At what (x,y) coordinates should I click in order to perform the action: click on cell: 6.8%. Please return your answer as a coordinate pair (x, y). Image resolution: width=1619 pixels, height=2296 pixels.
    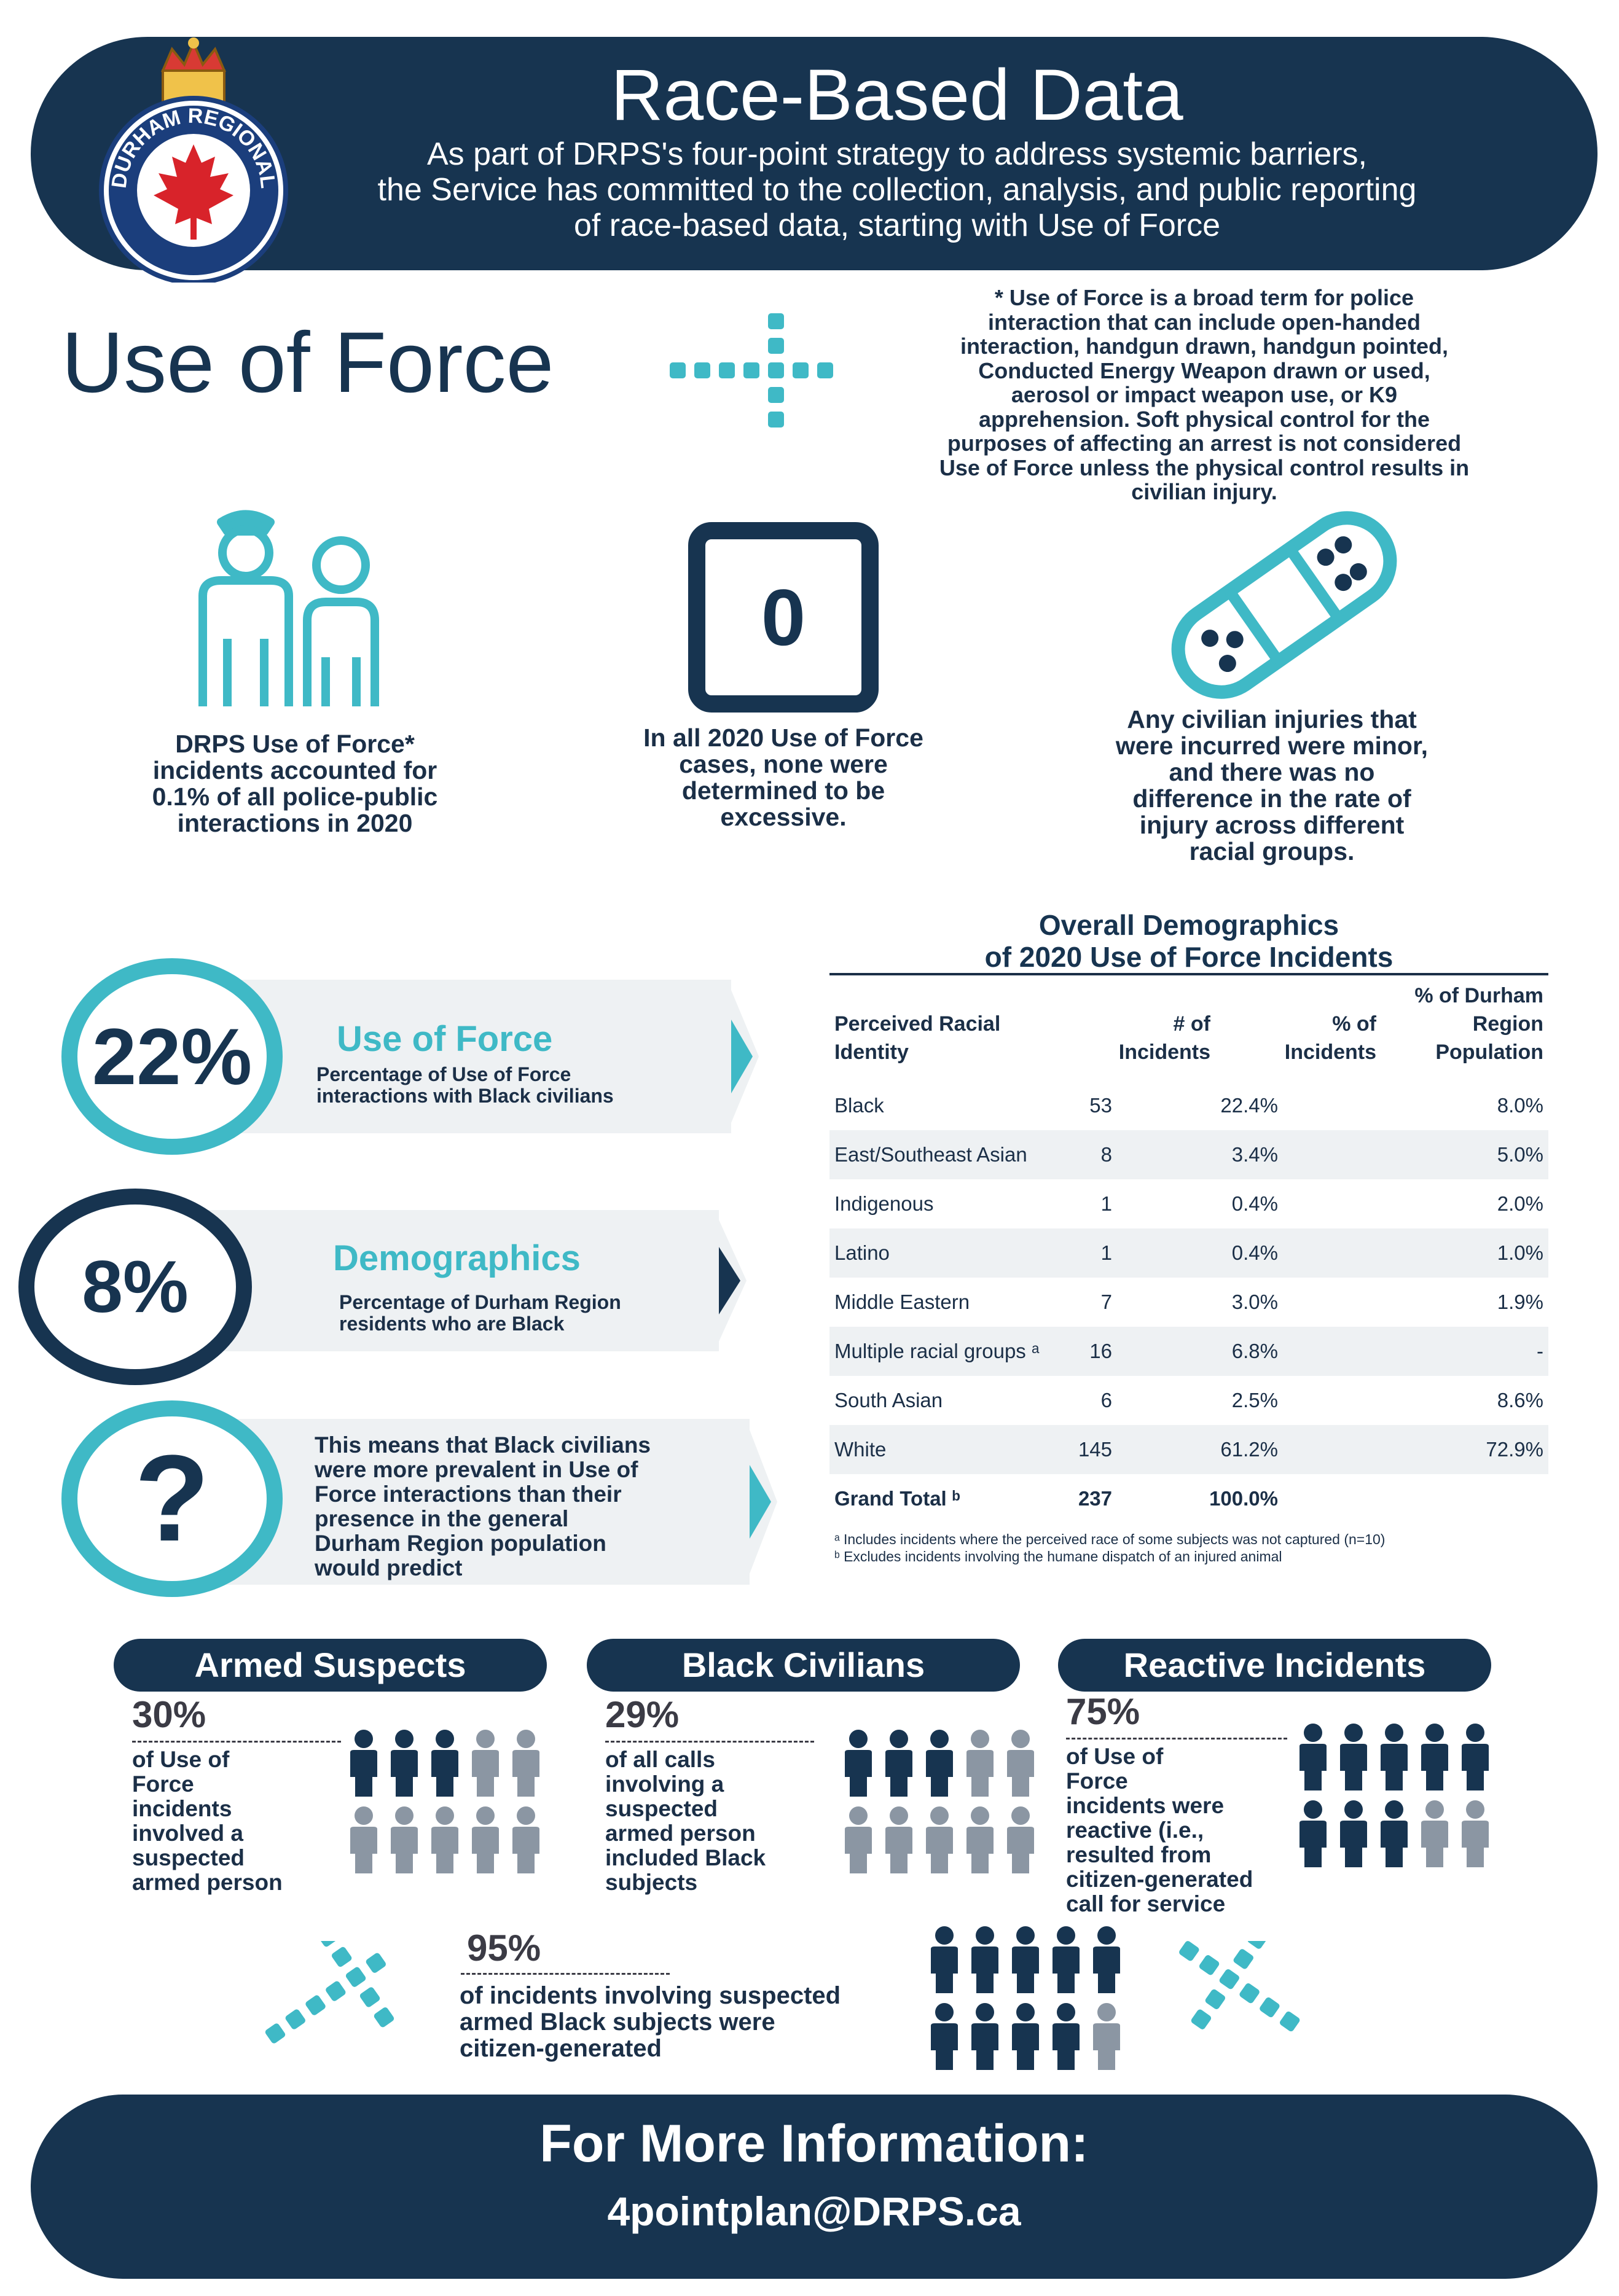
    Looking at the image, I should click on (1254, 1351).